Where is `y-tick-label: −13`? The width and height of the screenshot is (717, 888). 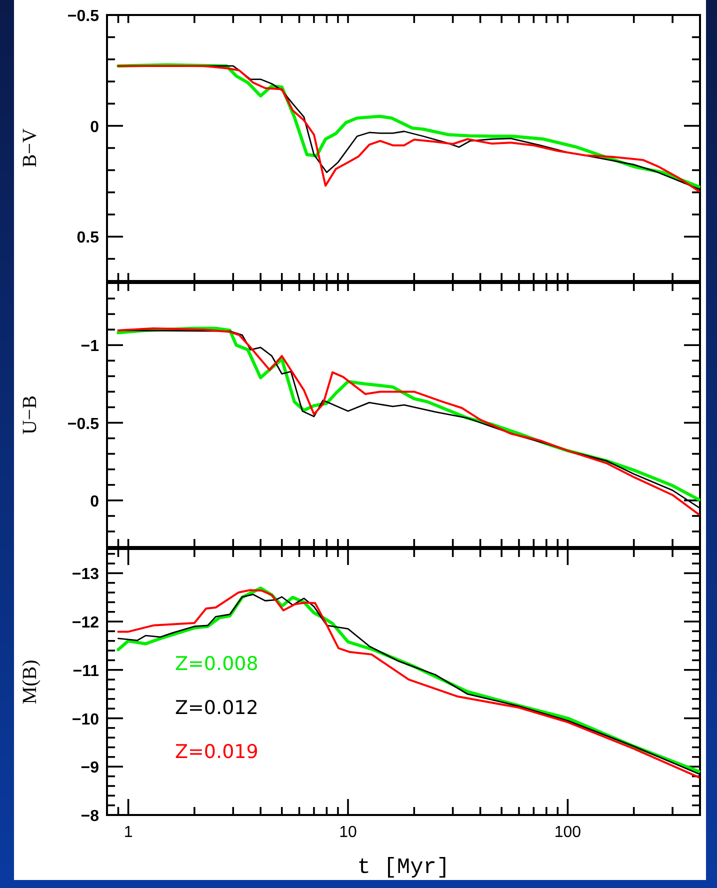
y-tick-label: −13 is located at coordinates (86, 575).